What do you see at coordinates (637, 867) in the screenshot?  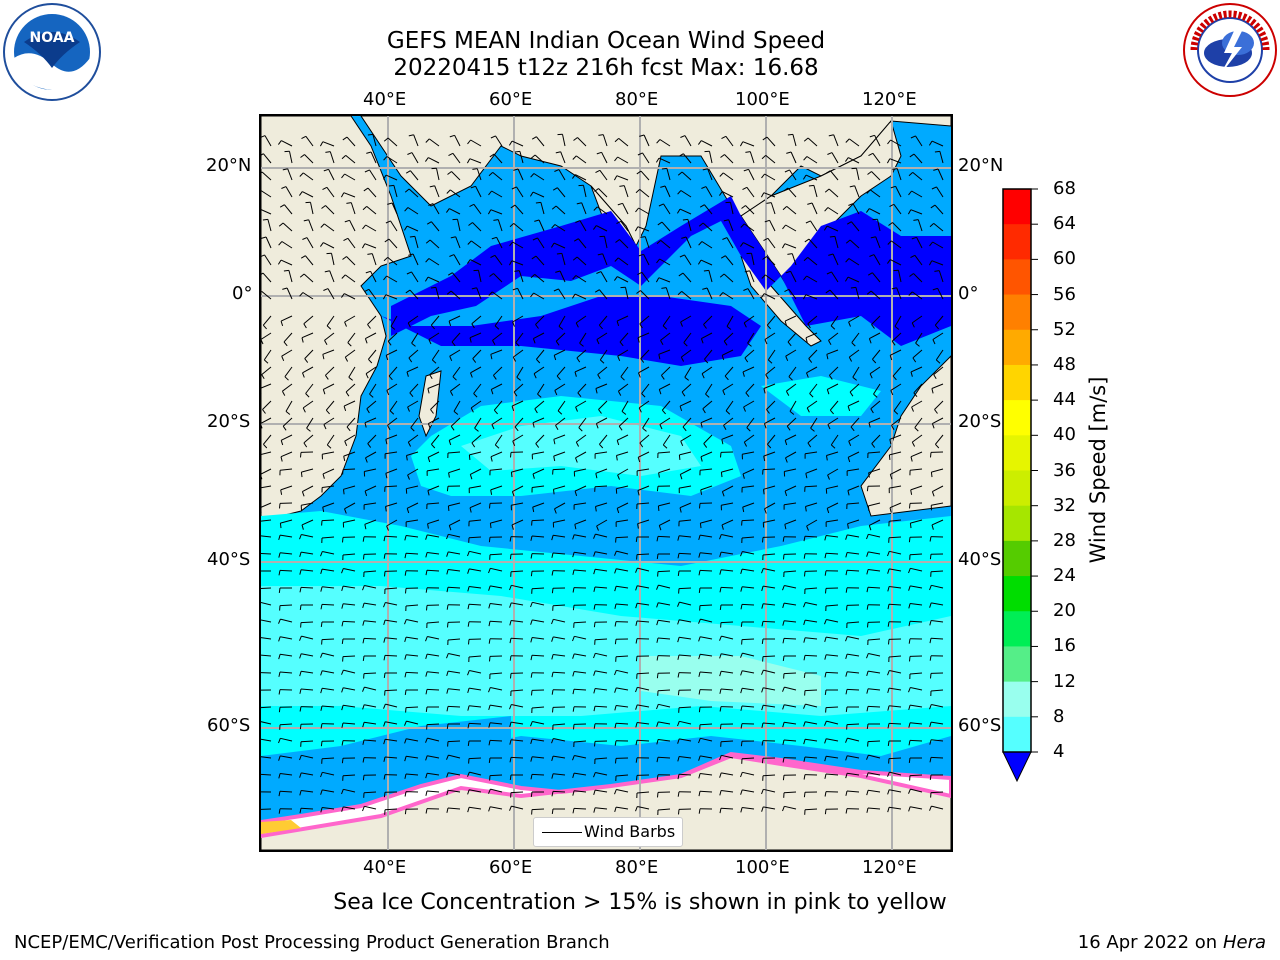 I see `lon-label-bottom-80E: 80°E` at bounding box center [637, 867].